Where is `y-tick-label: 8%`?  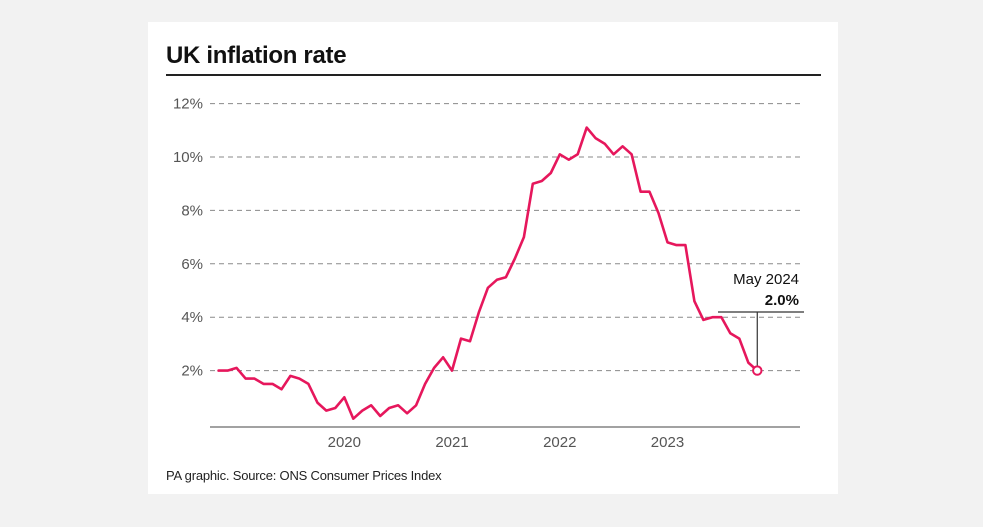
y-tick-label: 8% is located at coordinates (192, 210).